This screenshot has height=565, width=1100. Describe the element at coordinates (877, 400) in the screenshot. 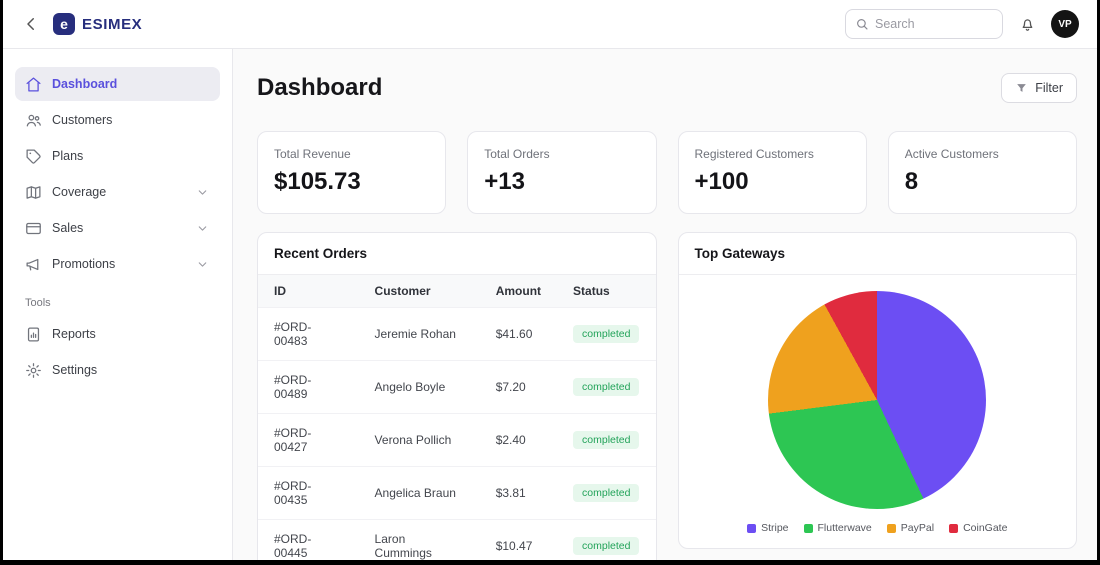

I see `gateways-pie-chart` at that location.